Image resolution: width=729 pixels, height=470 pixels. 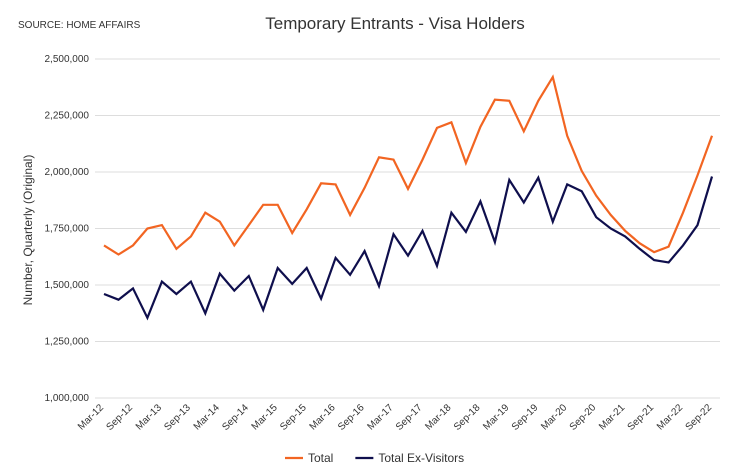 What do you see at coordinates (67, 398) in the screenshot?
I see `y-tick-label: 1,000,000` at bounding box center [67, 398].